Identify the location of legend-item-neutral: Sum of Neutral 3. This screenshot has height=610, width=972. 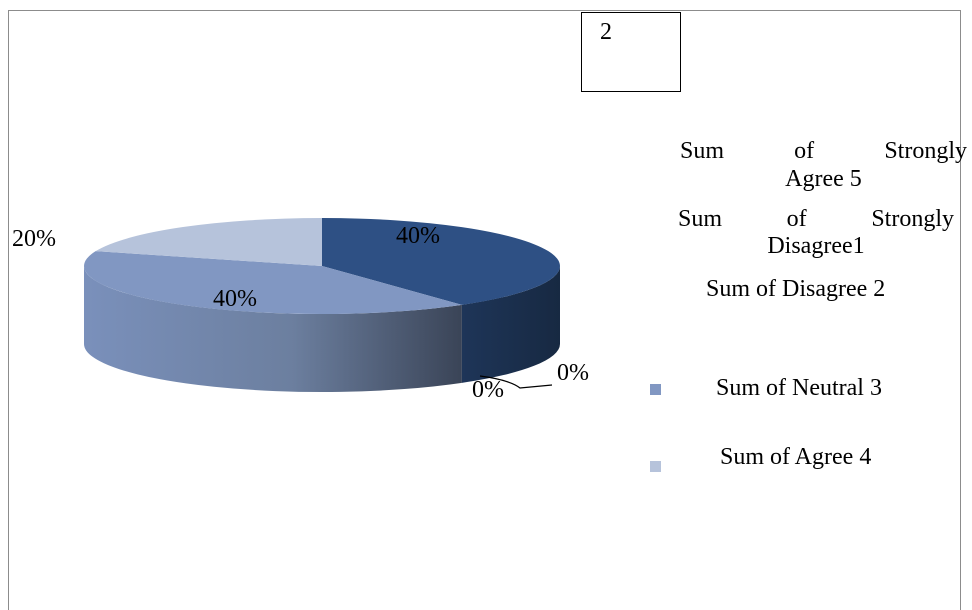
(799, 388).